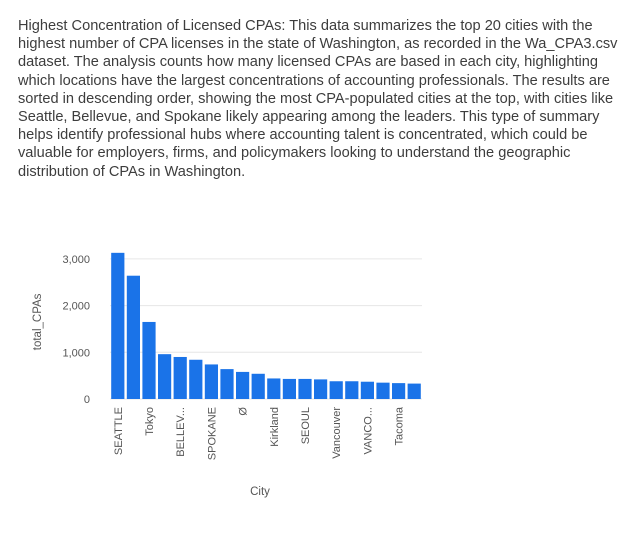 This screenshot has height=537, width=638. Describe the element at coordinates (119, 431) in the screenshot. I see `x-tick-label: SEATTLE` at that location.